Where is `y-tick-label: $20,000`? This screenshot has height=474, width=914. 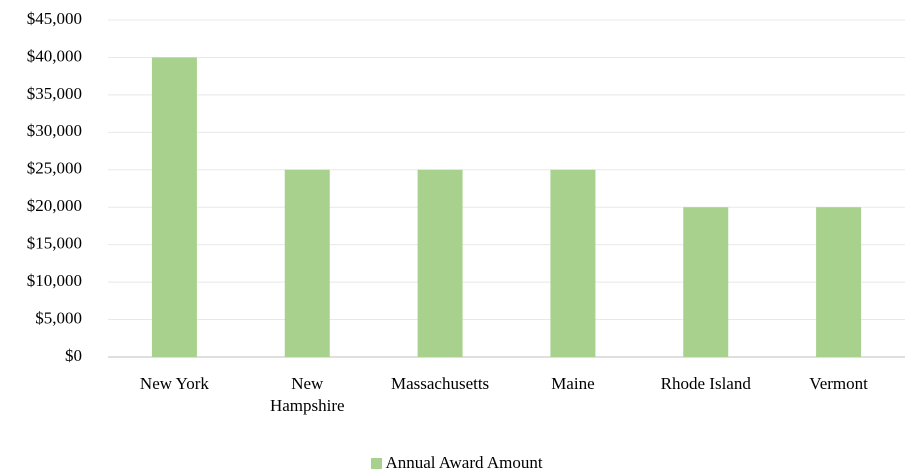
y-tick-label: $20,000 is located at coordinates (54, 205).